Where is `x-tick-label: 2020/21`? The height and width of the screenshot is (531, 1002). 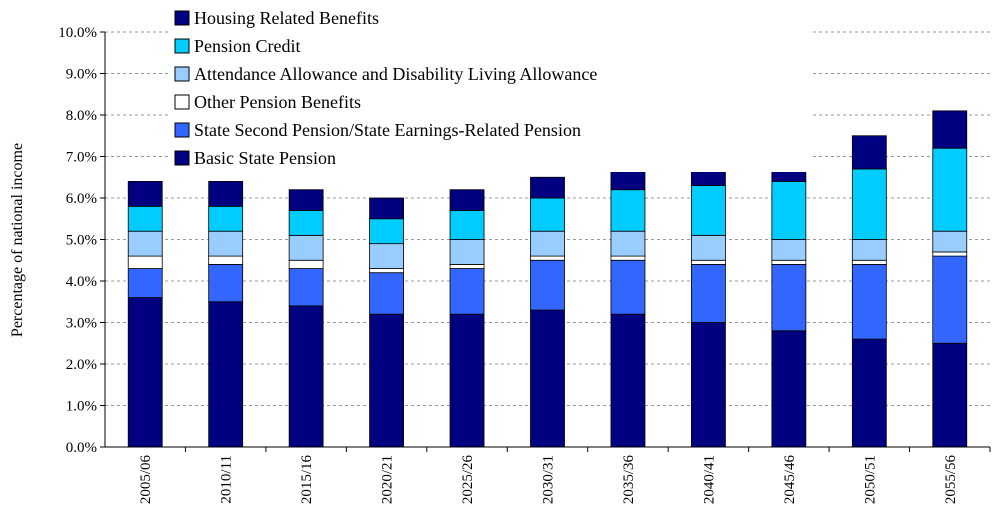
x-tick-label: 2020/21 is located at coordinates (388, 479).